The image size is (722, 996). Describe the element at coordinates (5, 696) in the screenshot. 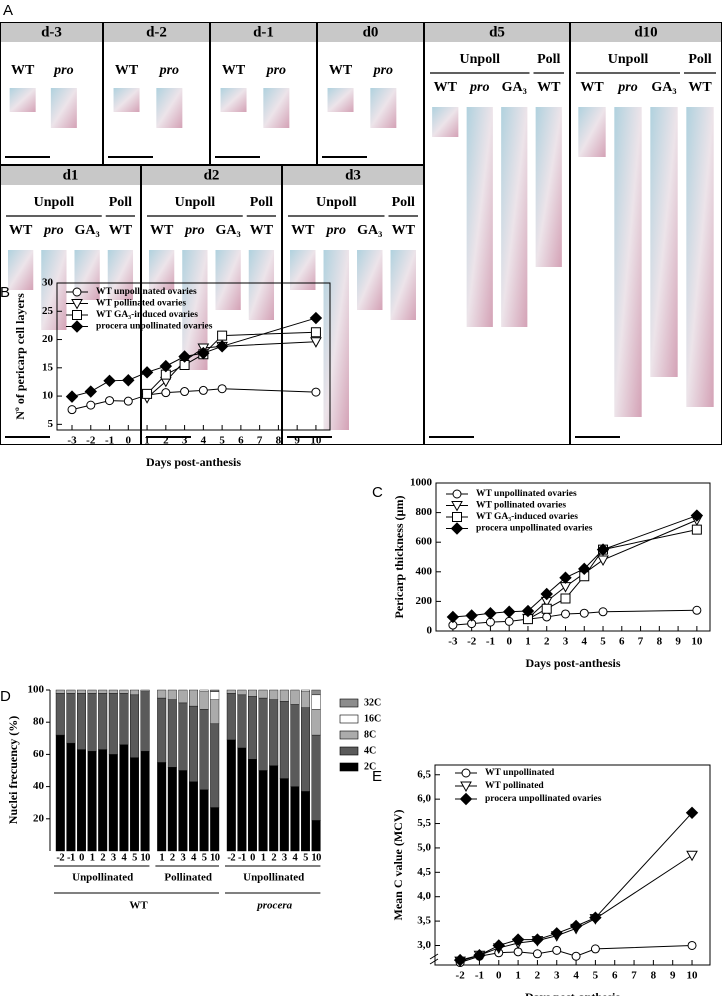

I see `panel-label: D` at that location.